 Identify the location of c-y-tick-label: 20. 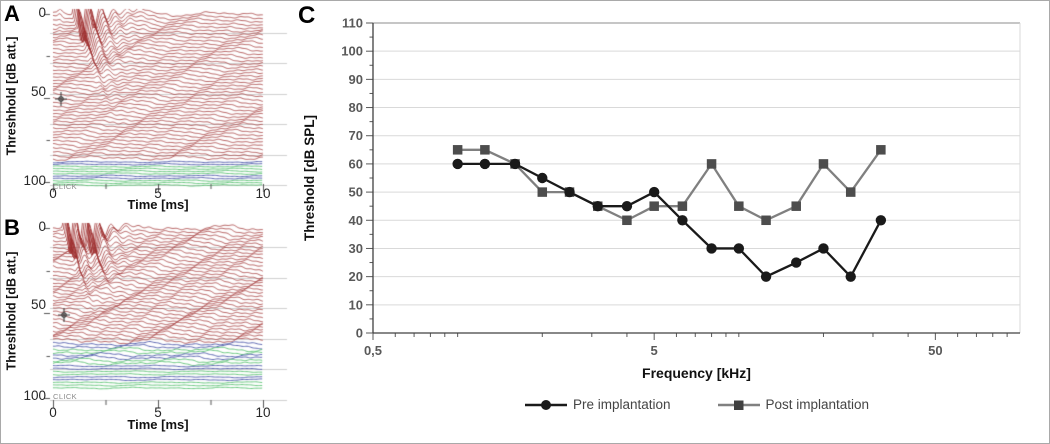
(356, 276).